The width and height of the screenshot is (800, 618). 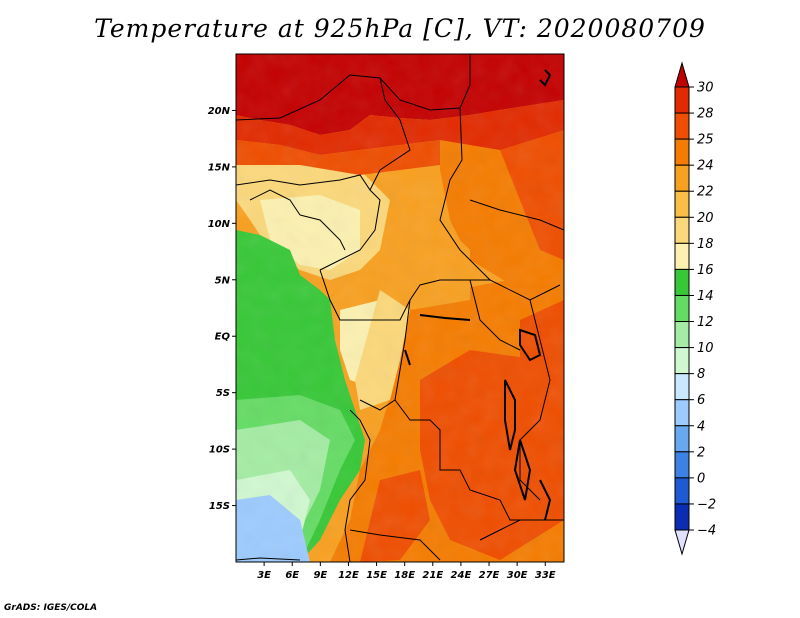 I want to click on colorbar-label: 22, so click(x=705, y=192).